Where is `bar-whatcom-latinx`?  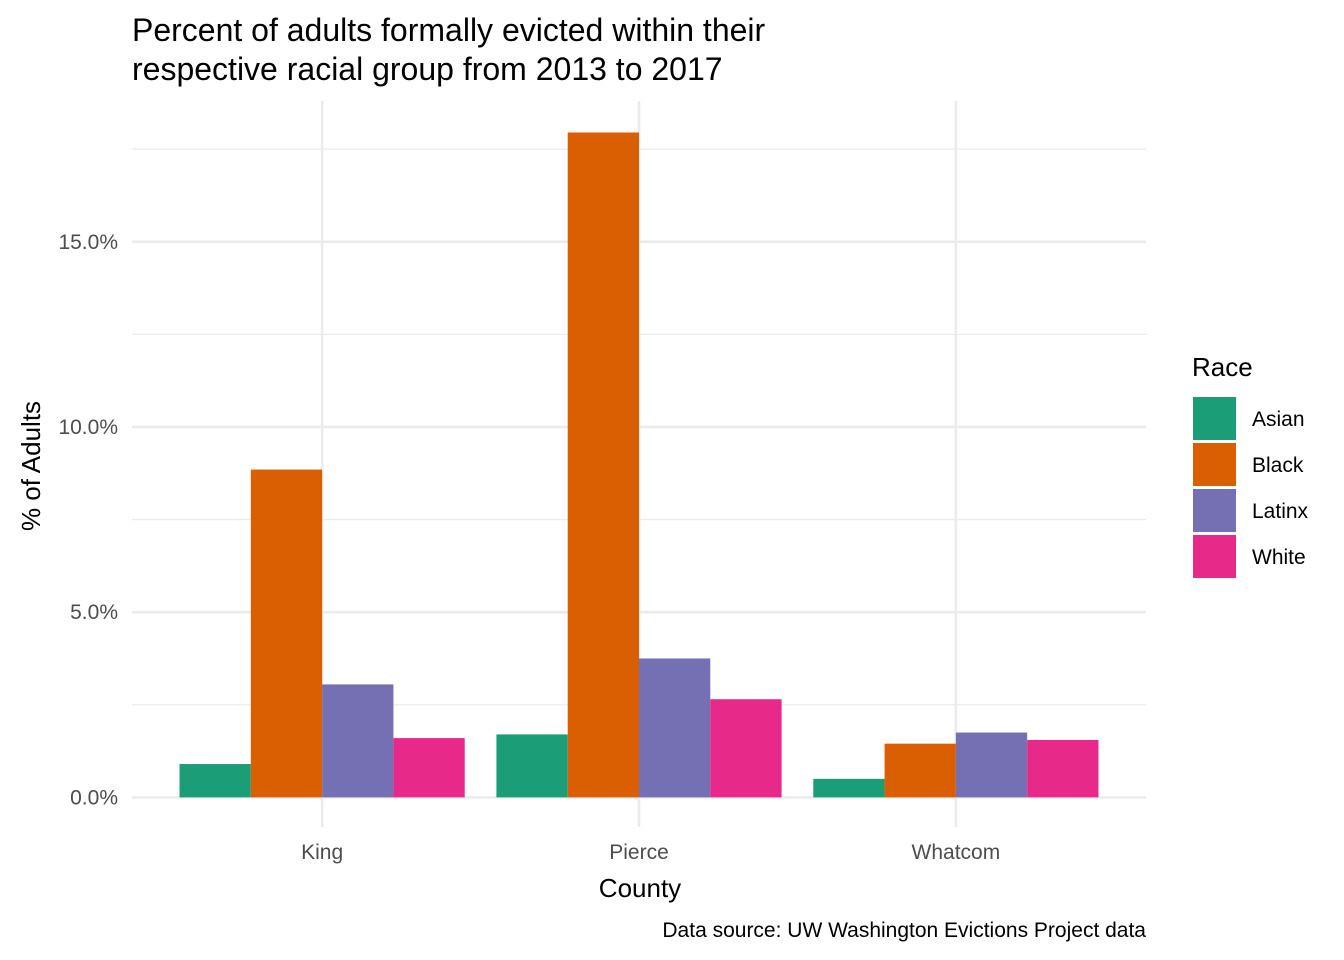 bar-whatcom-latinx is located at coordinates (991, 765).